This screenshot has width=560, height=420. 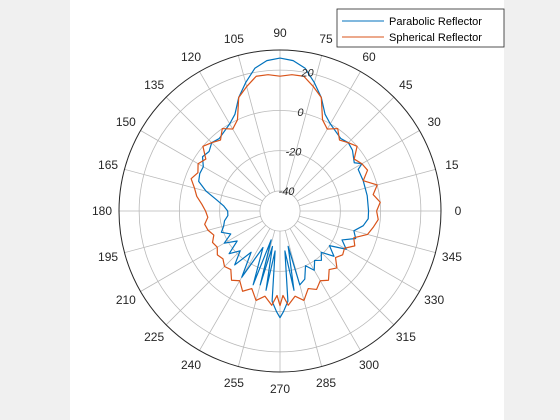 What do you see at coordinates (108, 165) in the screenshot?
I see `theta-tick-label: 165` at bounding box center [108, 165].